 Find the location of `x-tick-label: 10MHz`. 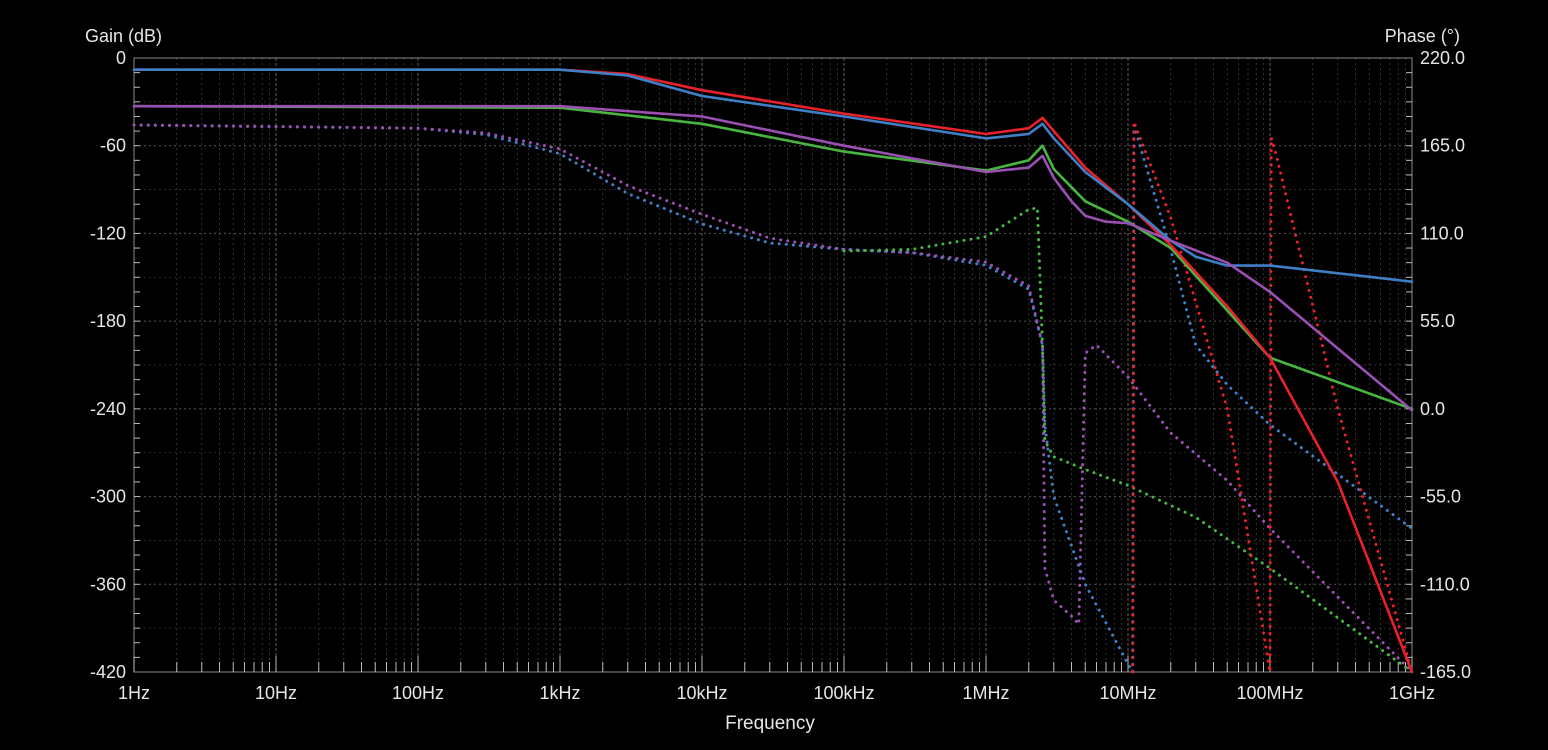

x-tick-label: 10MHz is located at coordinates (1127, 693).